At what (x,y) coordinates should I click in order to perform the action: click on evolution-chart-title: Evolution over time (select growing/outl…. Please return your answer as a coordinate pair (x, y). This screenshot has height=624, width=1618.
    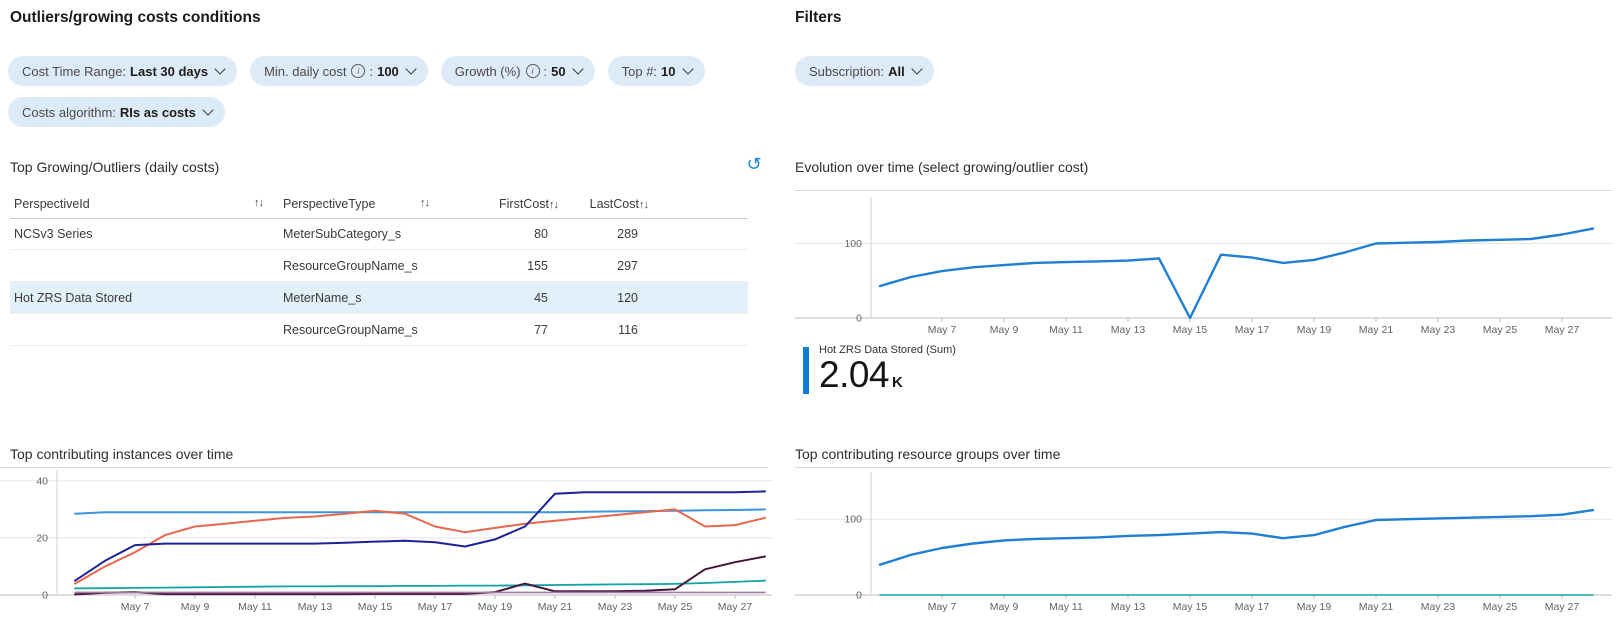
    Looking at the image, I should click on (942, 167).